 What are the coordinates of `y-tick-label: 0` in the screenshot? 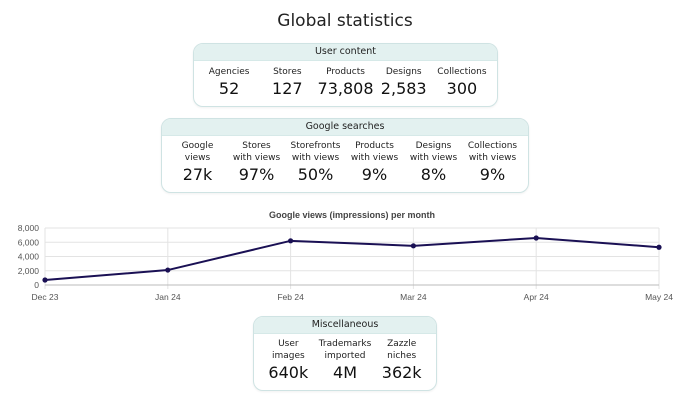 It's located at (36, 285).